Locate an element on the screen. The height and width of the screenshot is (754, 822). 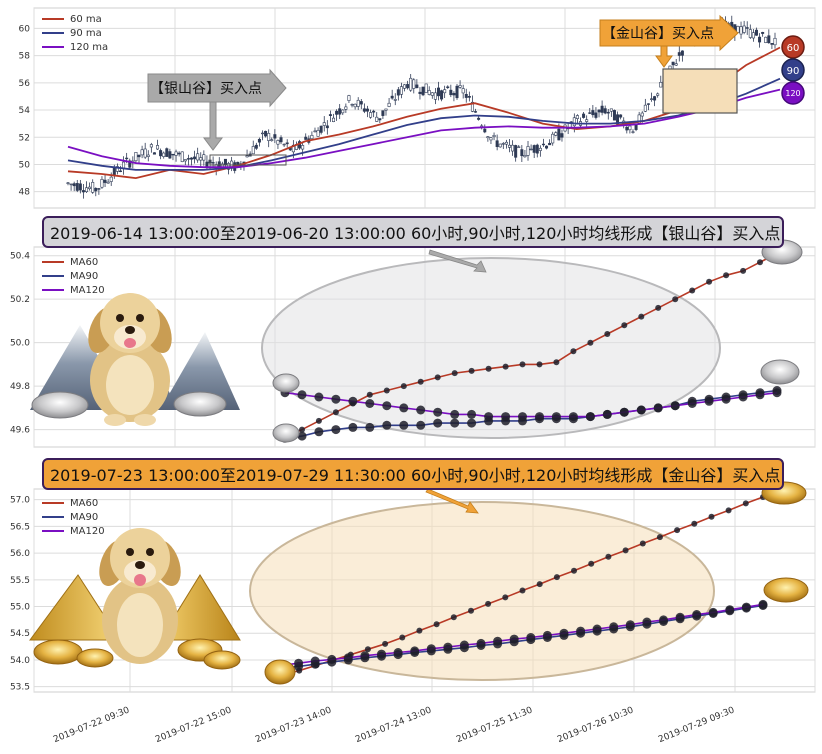
dog-tongue is located at coordinates (140, 580).